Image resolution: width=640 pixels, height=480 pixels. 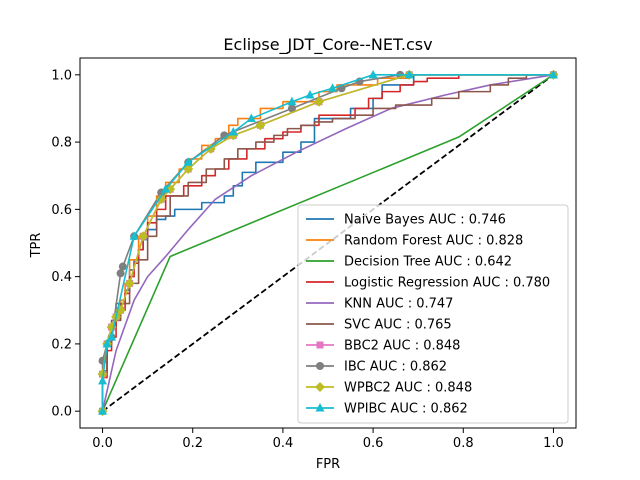 I want to click on x-tick-label: 0.0, so click(x=102, y=443).